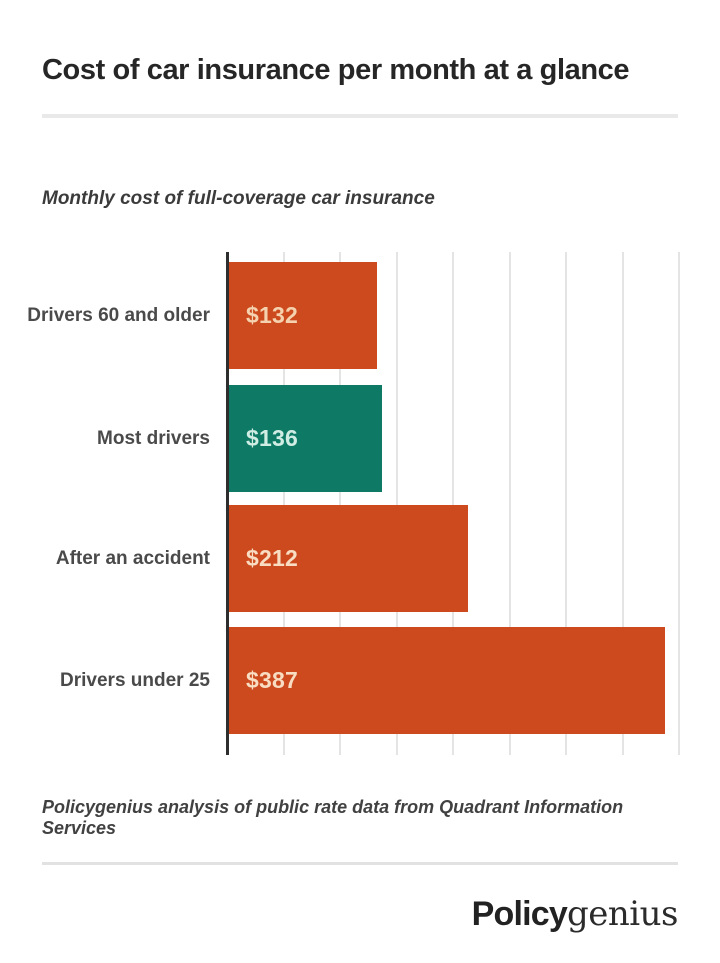  Describe the element at coordinates (519, 914) in the screenshot. I see `logo-policy-text: Policy` at that location.